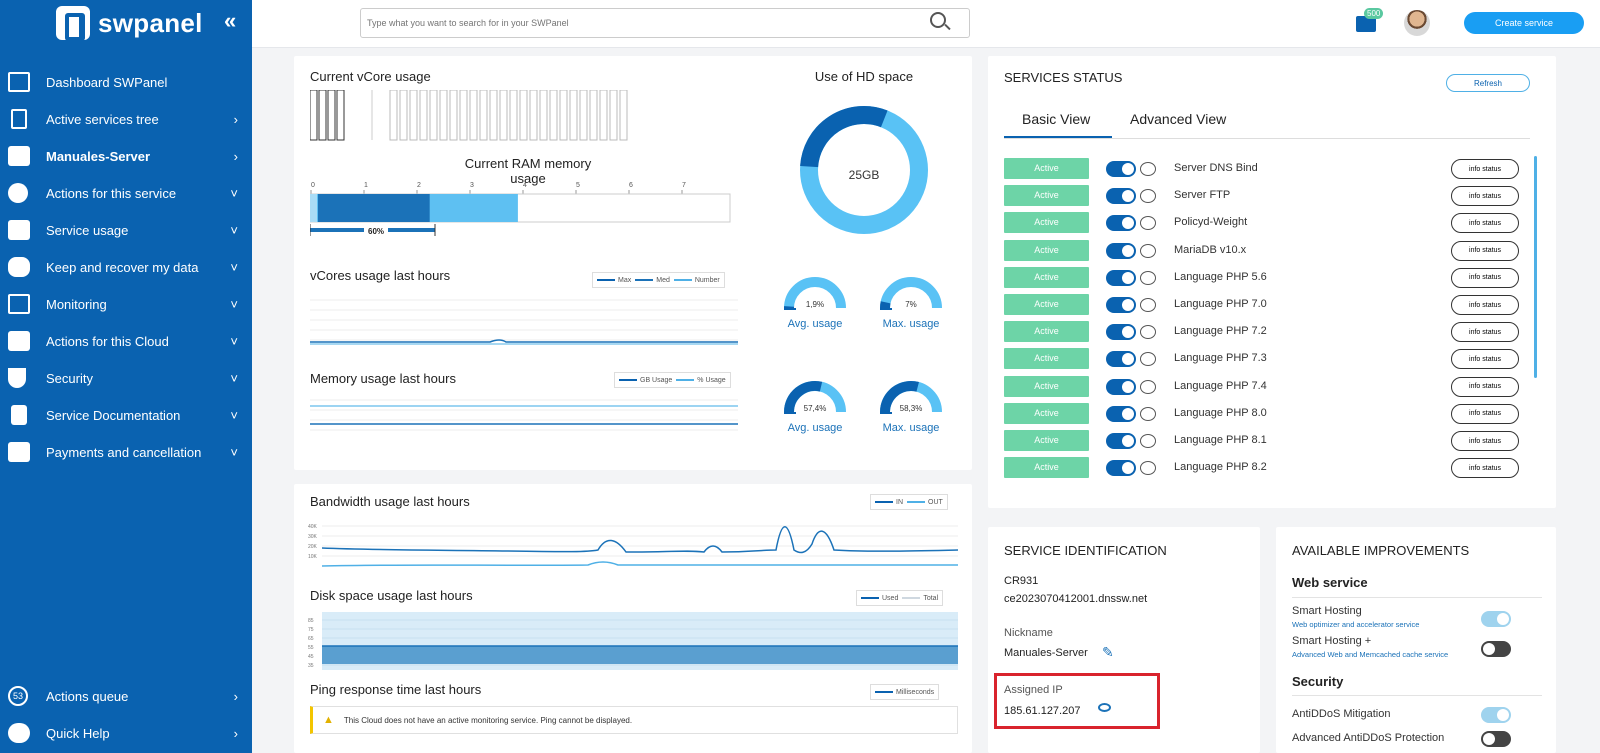 The height and width of the screenshot is (753, 1600). I want to click on sidebar-item-documentation: Service Documentation ˅, so click(126, 415).